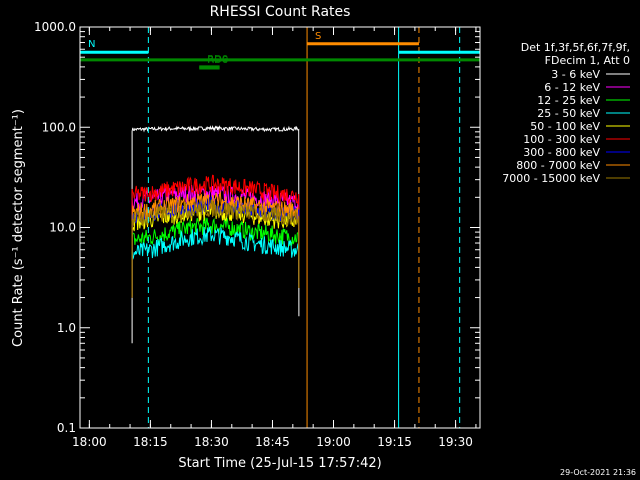 The width and height of the screenshot is (640, 480). Describe the element at coordinates (211, 442) in the screenshot. I see `x-tick-label-2: 18:30` at that location.